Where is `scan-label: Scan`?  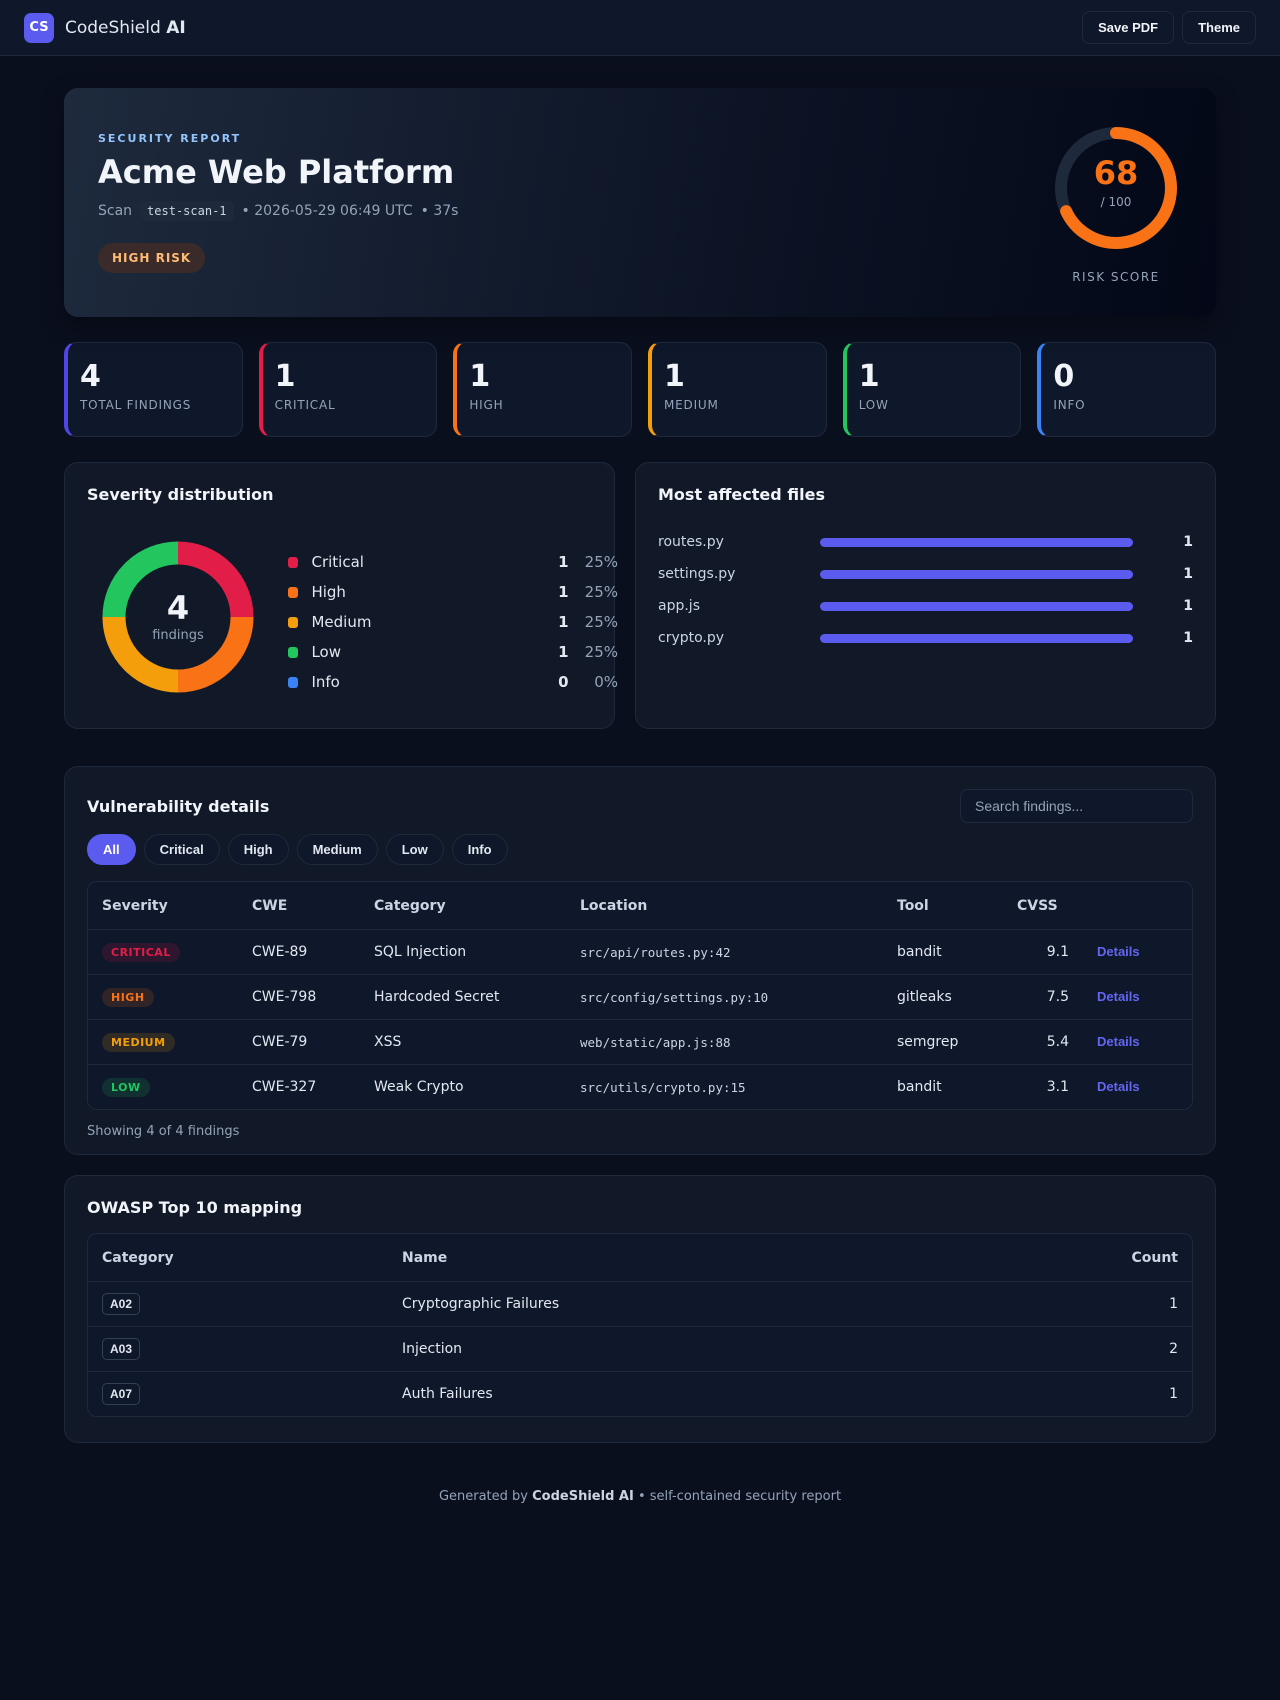 scan-label: Scan is located at coordinates (115, 211).